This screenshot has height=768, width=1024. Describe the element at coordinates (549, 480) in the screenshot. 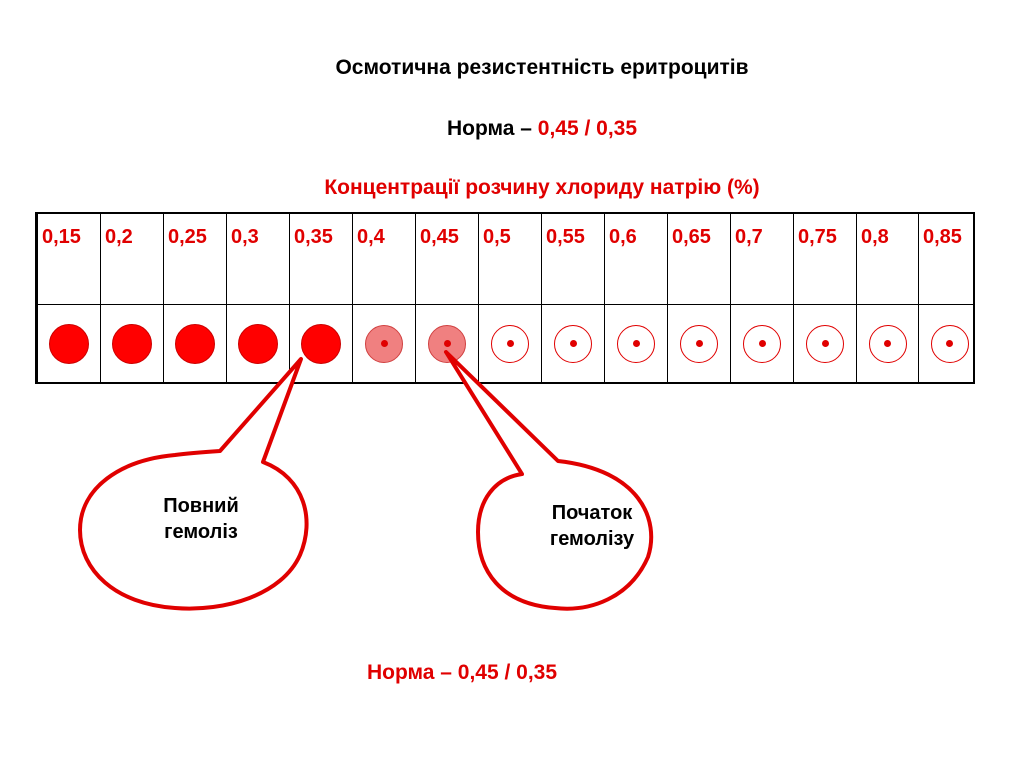

I see `start-hemolysis-bubble` at that location.